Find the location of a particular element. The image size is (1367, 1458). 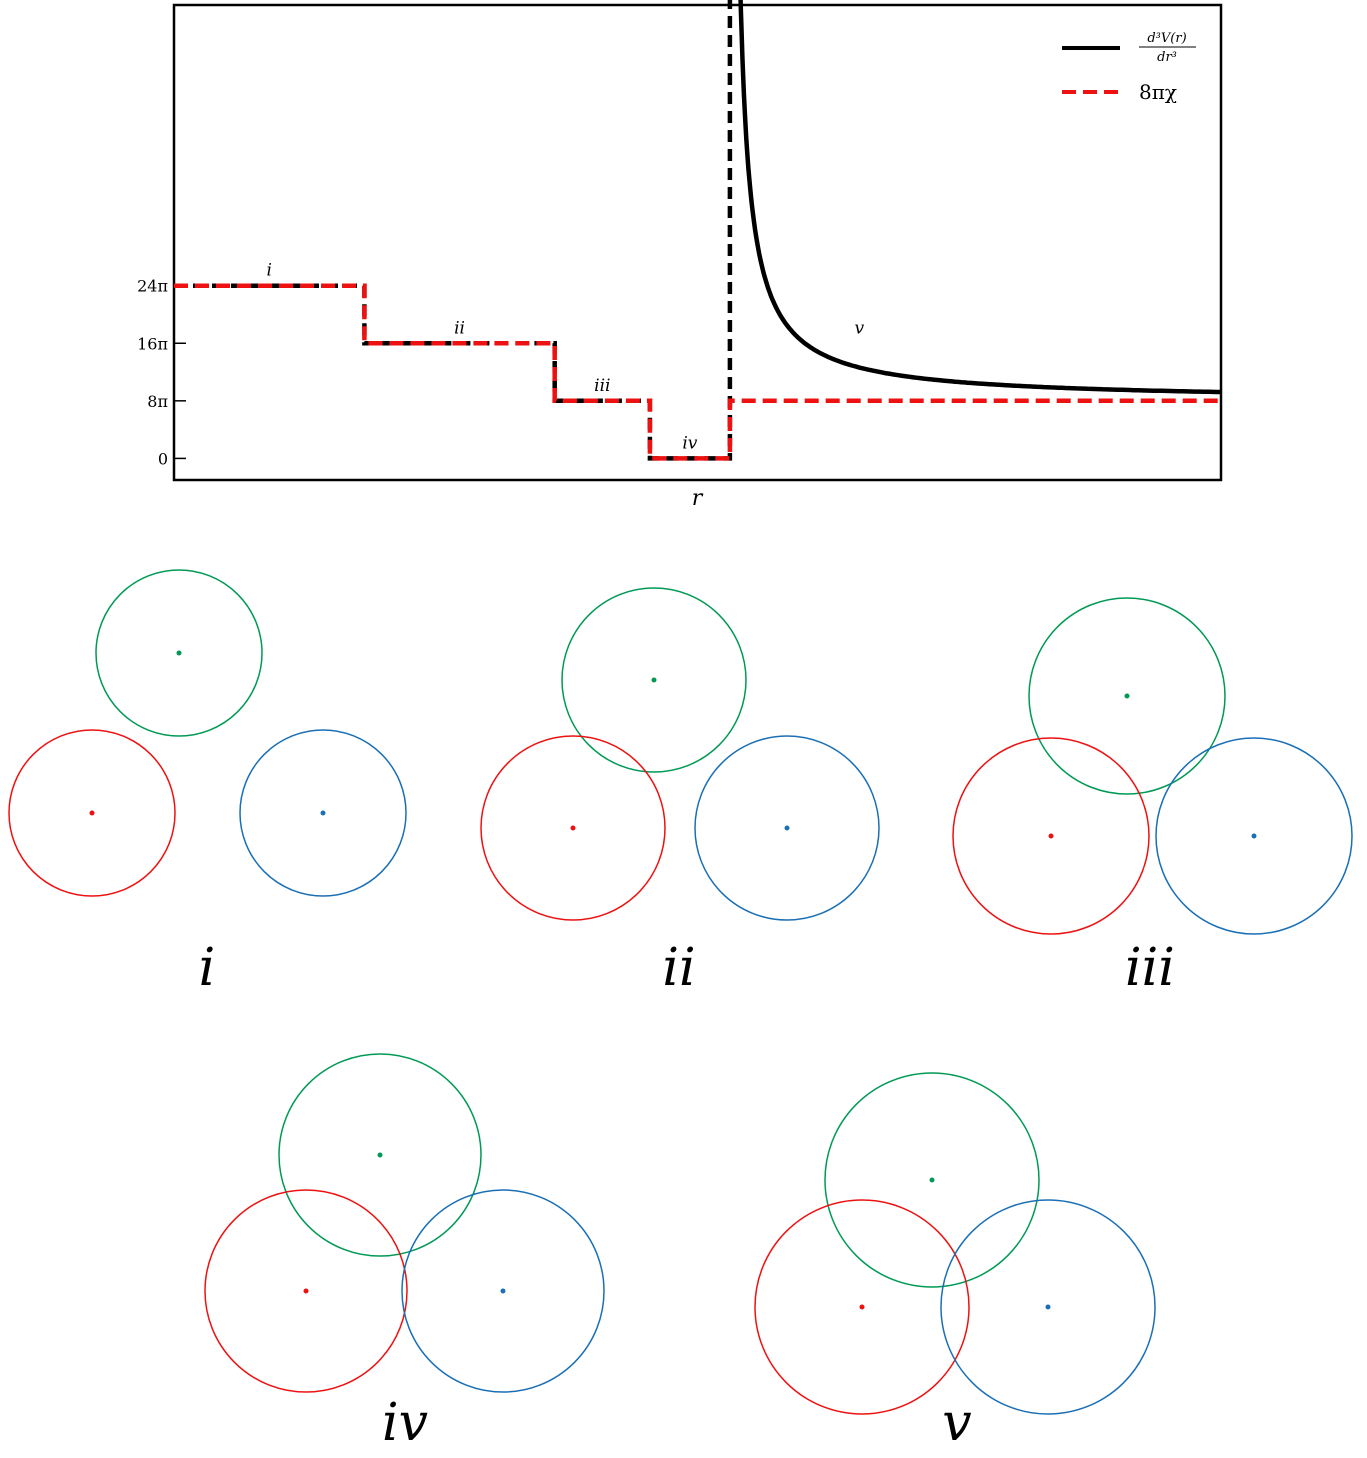

series-line-derivative-step is located at coordinates (453, 230).